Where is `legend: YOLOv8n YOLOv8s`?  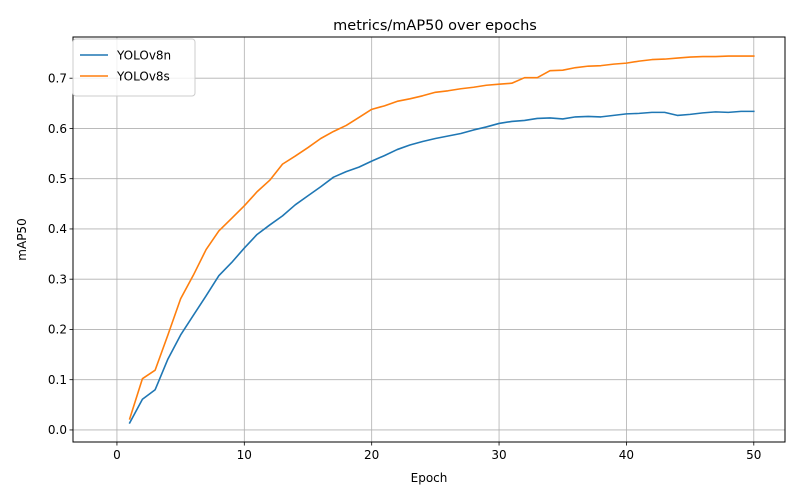
legend: YOLOv8n YOLOv8s is located at coordinates (134, 67).